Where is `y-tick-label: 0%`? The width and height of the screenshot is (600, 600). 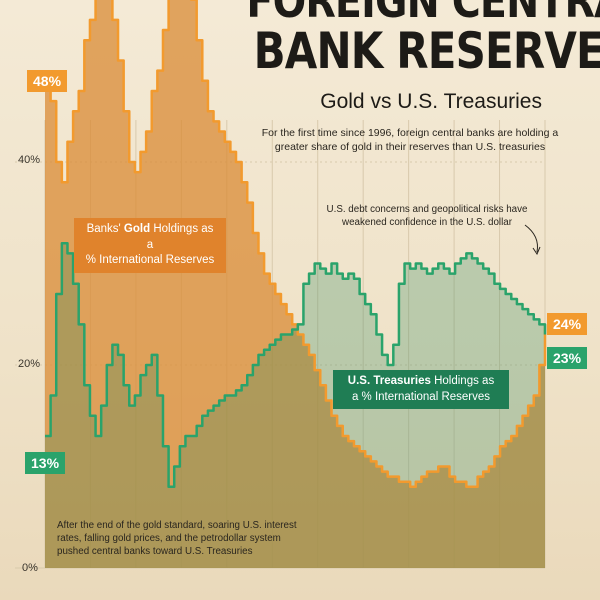
y-tick-label: 0% is located at coordinates (30, 568).